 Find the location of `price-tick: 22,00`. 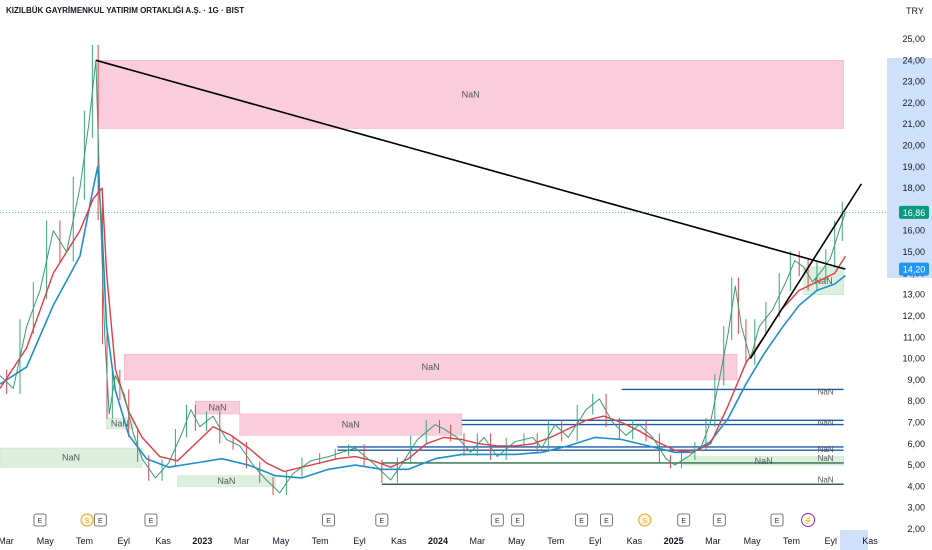

price-tick: 22,00 is located at coordinates (913, 103).